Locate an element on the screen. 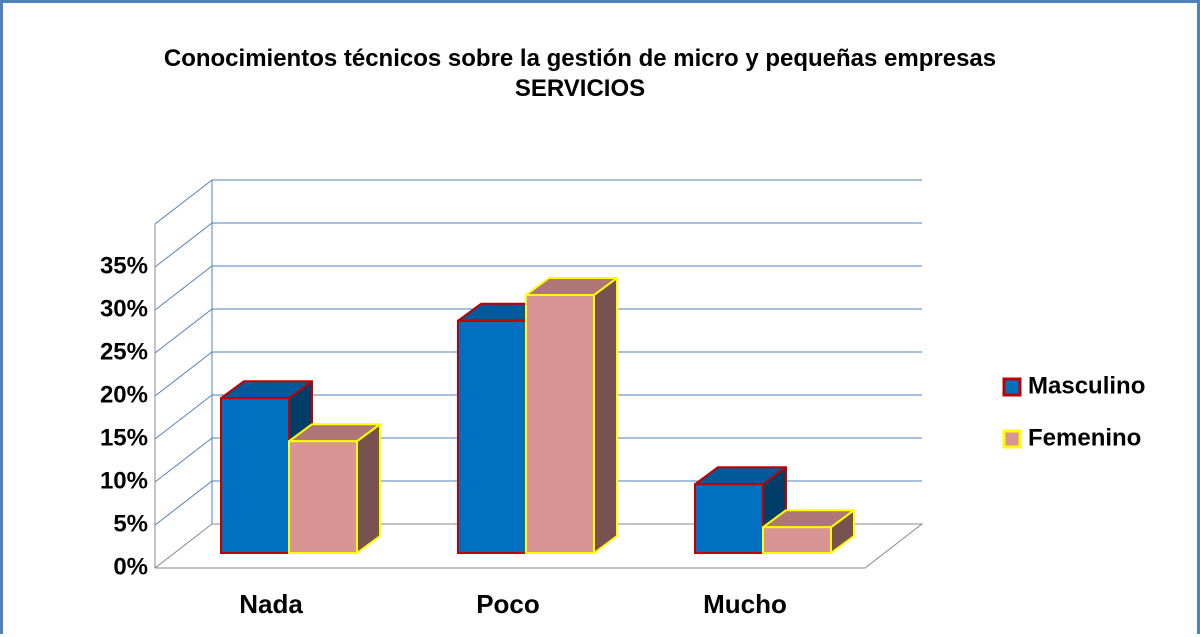 This screenshot has height=637, width=1200. y-tick-label: 5% is located at coordinates (130, 523).